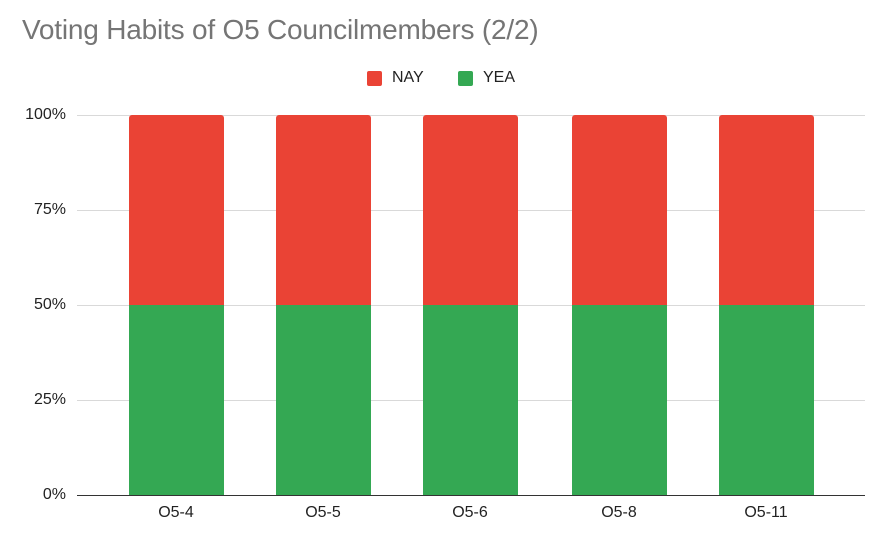  What do you see at coordinates (470, 512) in the screenshot?
I see `xtick-label: O5-6` at bounding box center [470, 512].